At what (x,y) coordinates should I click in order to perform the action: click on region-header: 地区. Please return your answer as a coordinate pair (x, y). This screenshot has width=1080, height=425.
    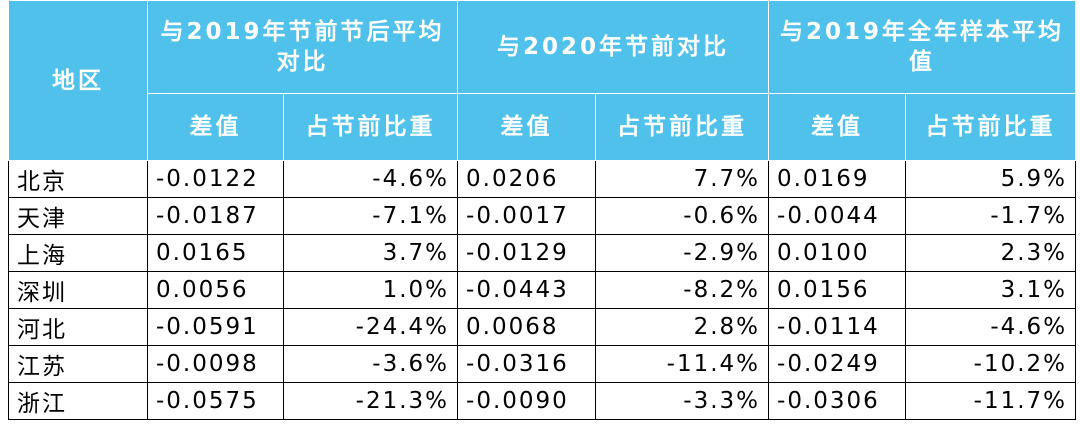
    Looking at the image, I should click on (78, 80).